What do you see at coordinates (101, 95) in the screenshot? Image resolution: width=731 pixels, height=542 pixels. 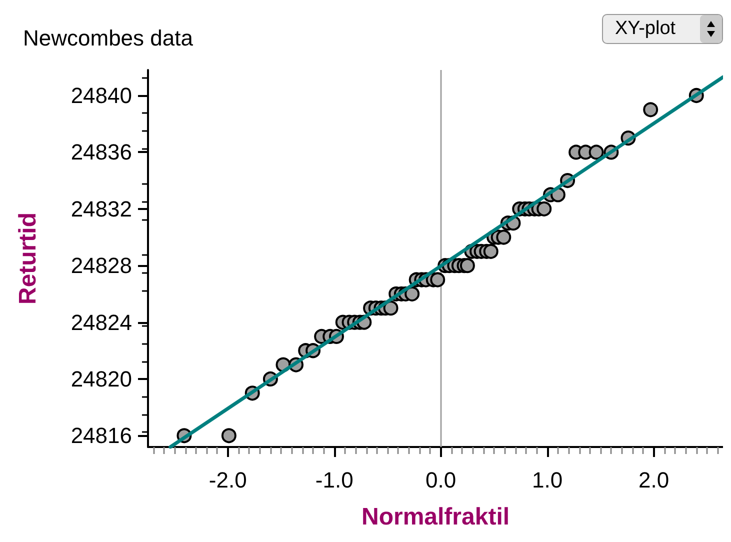 I see `y-tick-label: 24840` at bounding box center [101, 95].